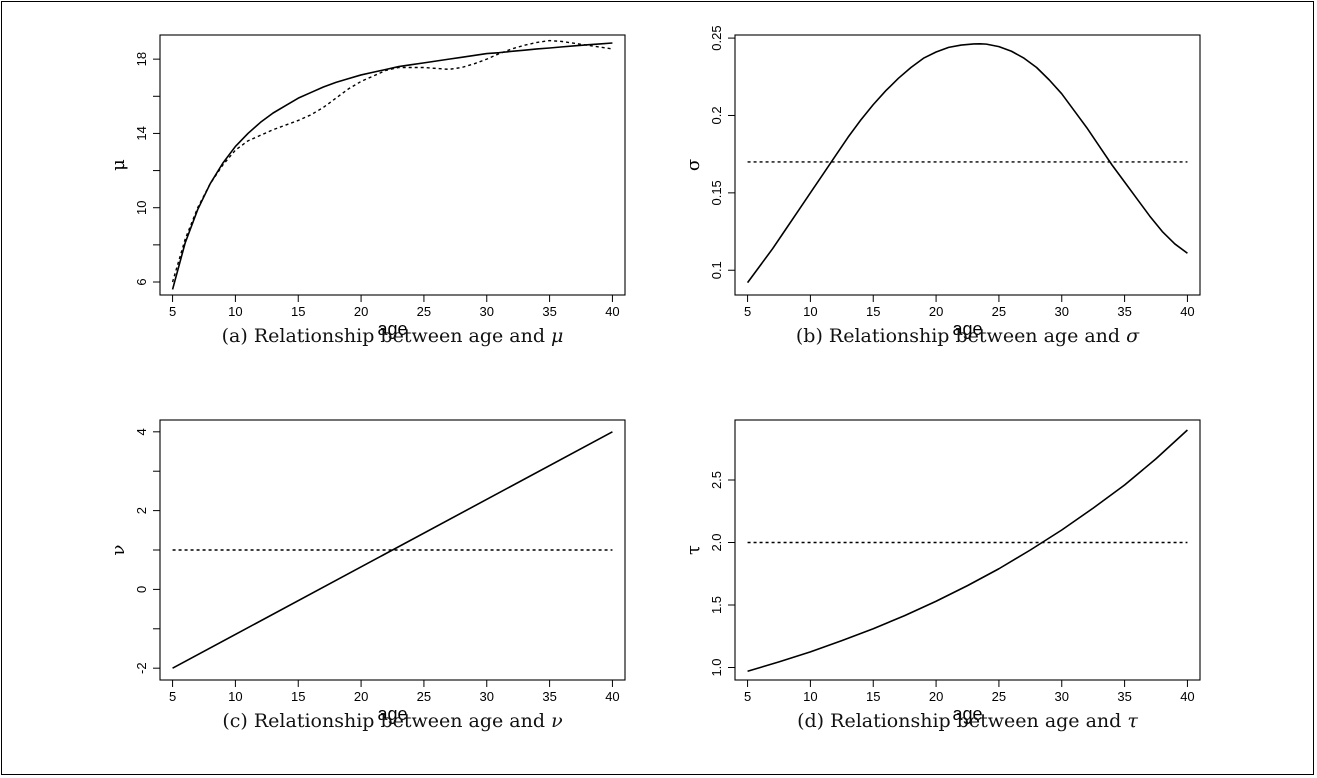 Image resolution: width=1317 pixels, height=778 pixels. Describe the element at coordinates (814, 721) in the screenshot. I see `caption-prefix: (d)` at that location.